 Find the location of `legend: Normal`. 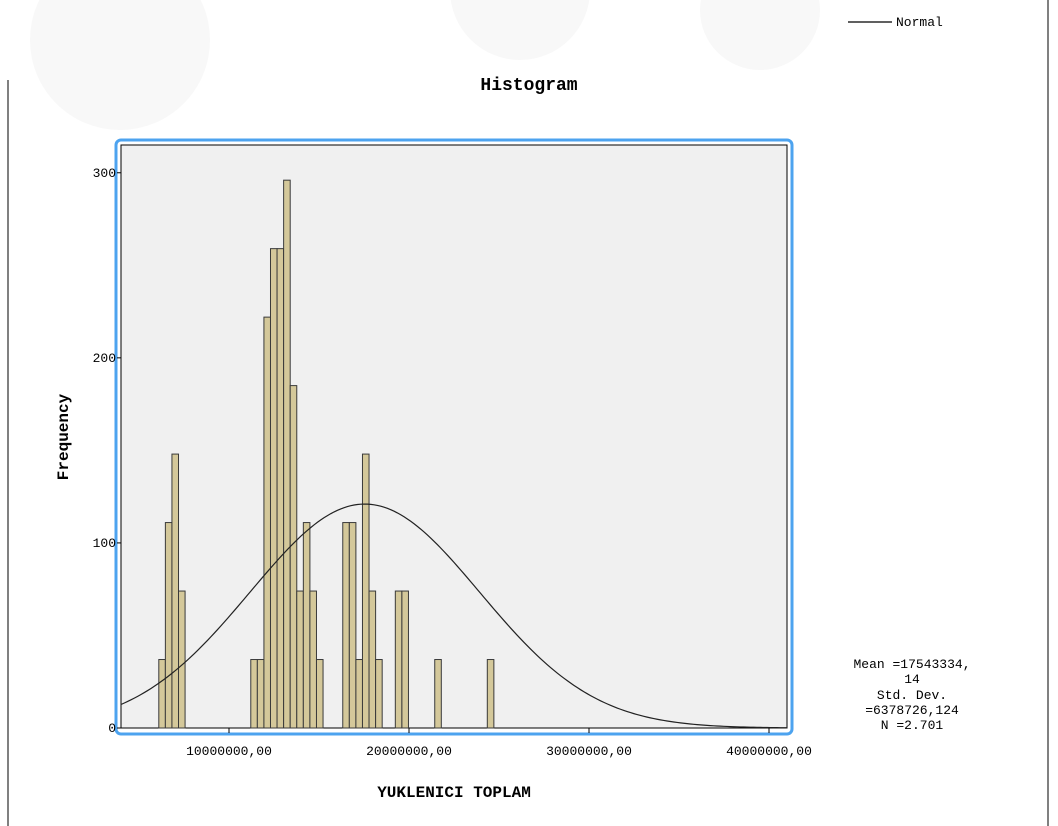

legend: Normal is located at coordinates (895, 22).